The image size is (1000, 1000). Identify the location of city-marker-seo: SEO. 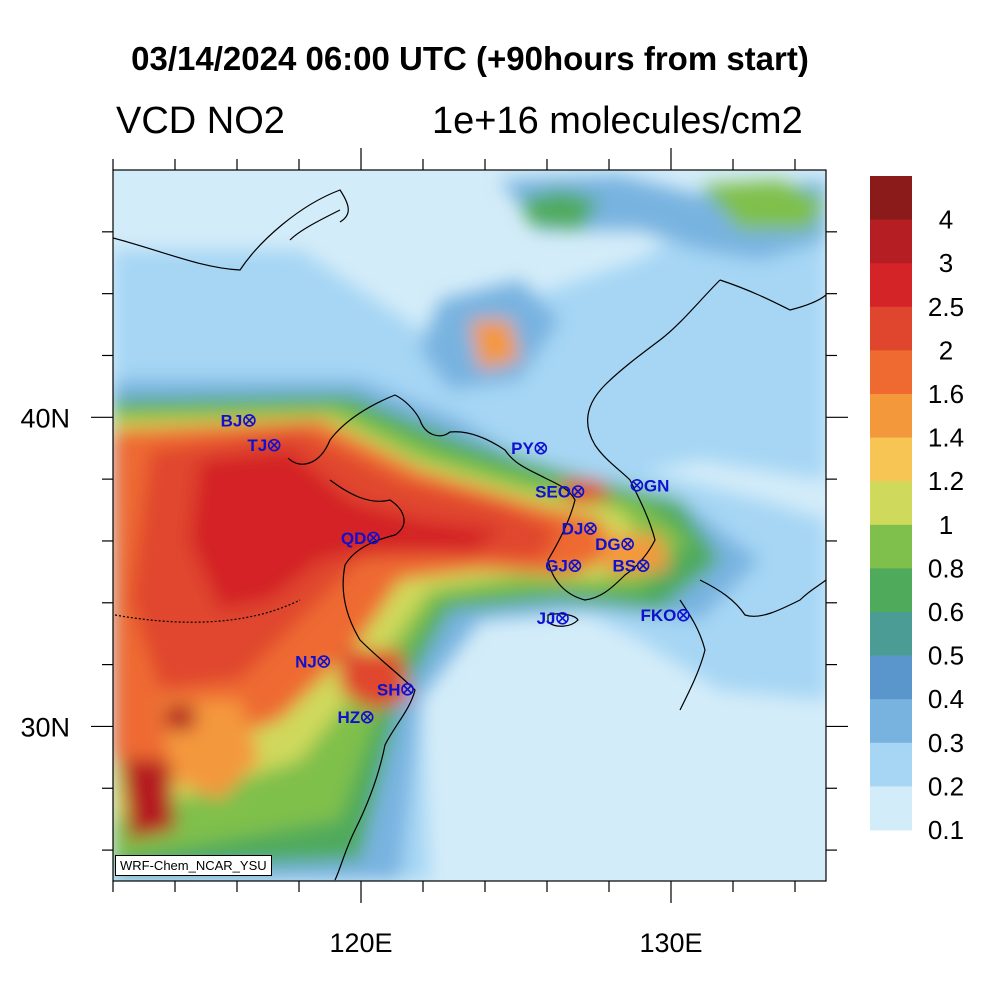
(560, 491).